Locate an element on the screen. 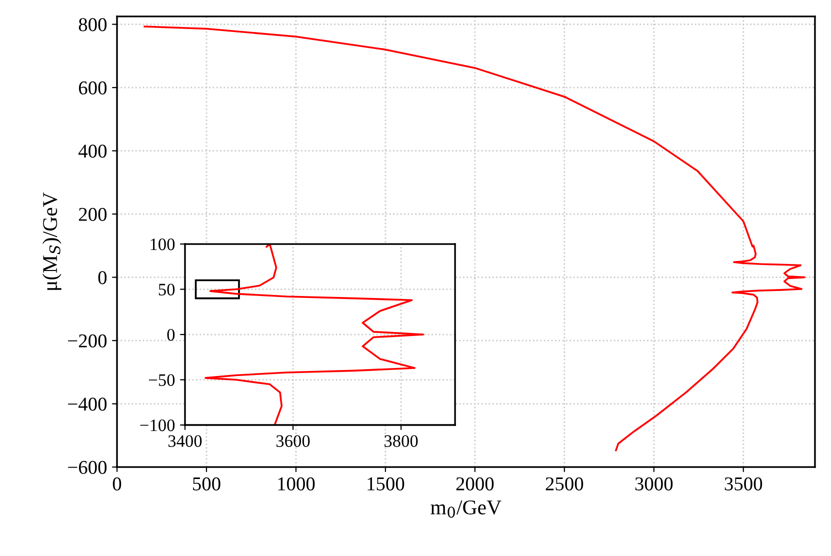 This screenshot has width=831, height=556. x-tick-label: 3800 is located at coordinates (401, 441).